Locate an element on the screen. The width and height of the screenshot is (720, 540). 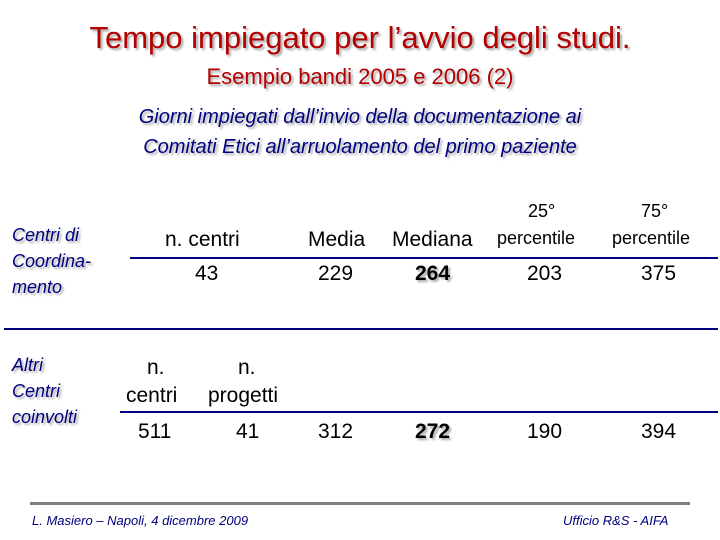
row2-header-divider is located at coordinates (419, 412).